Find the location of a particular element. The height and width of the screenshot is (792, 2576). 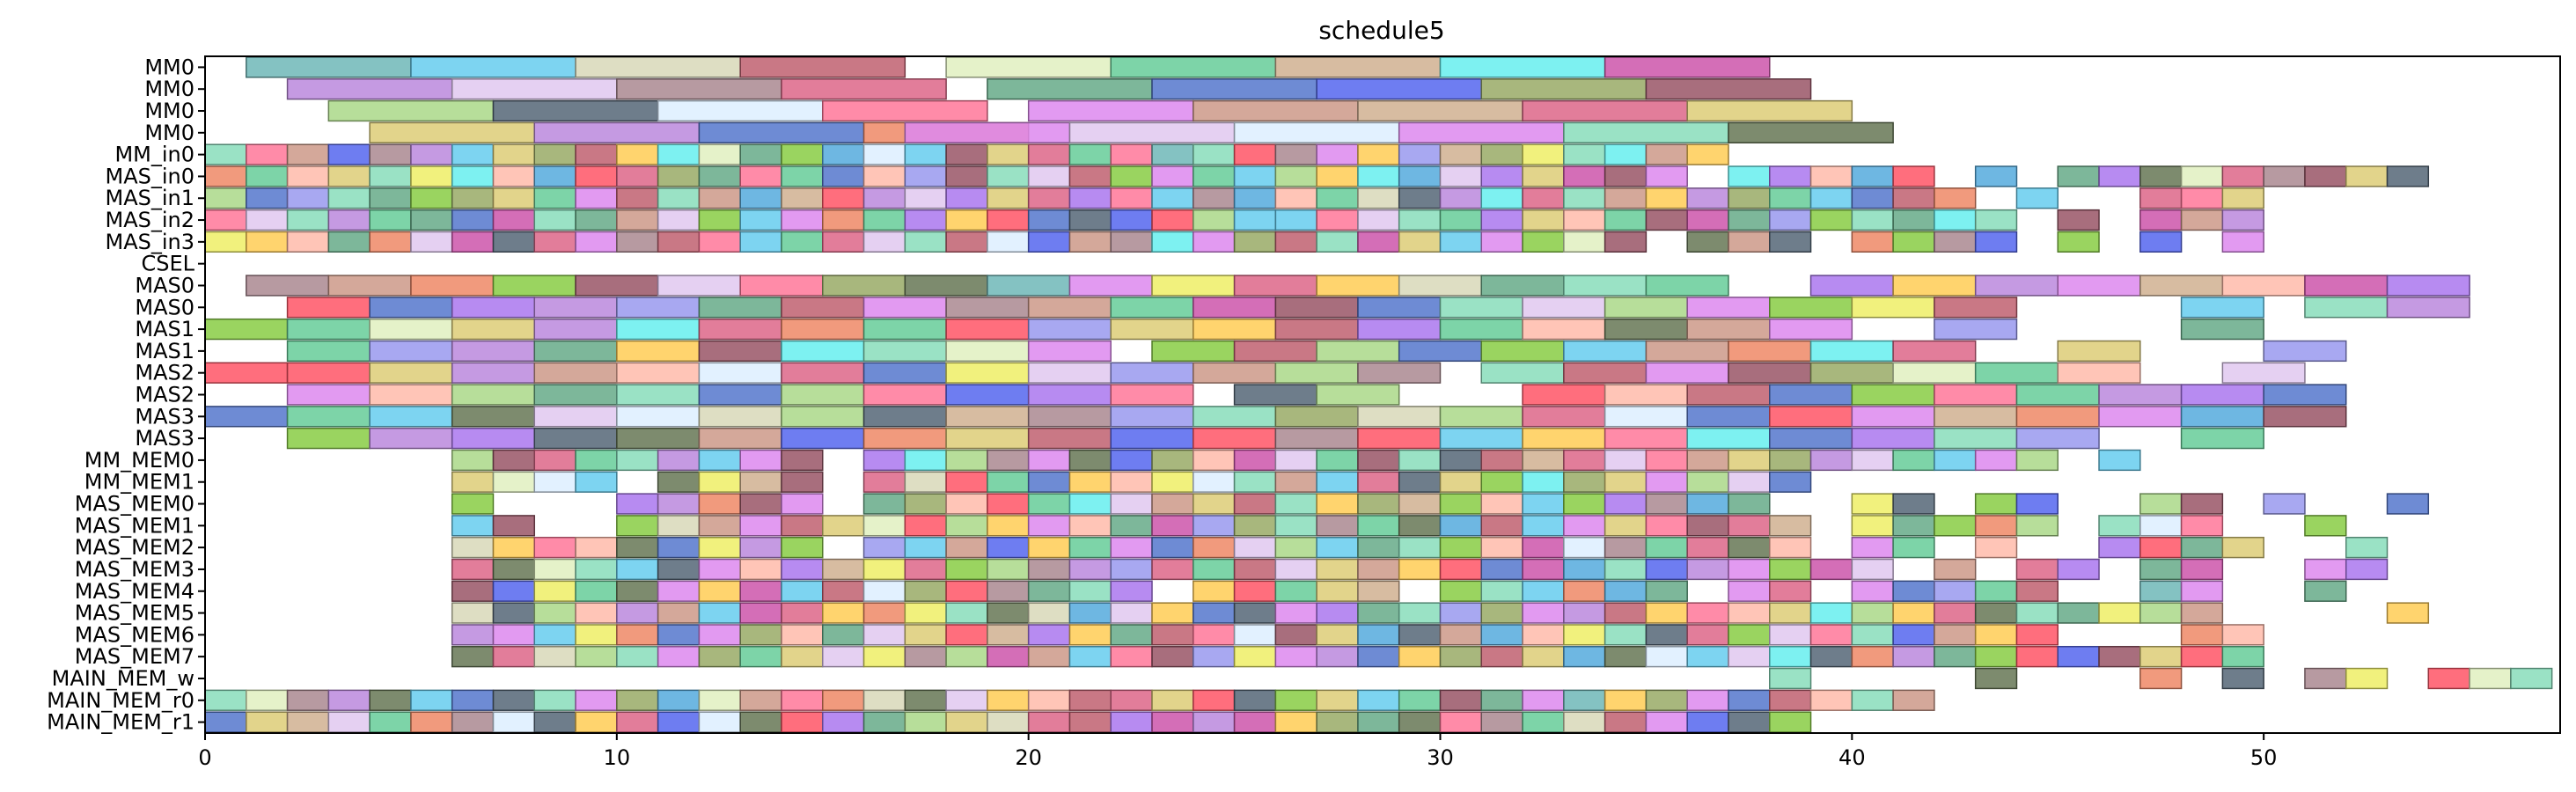

y-tick-label: MAS3 is located at coordinates (164, 416).